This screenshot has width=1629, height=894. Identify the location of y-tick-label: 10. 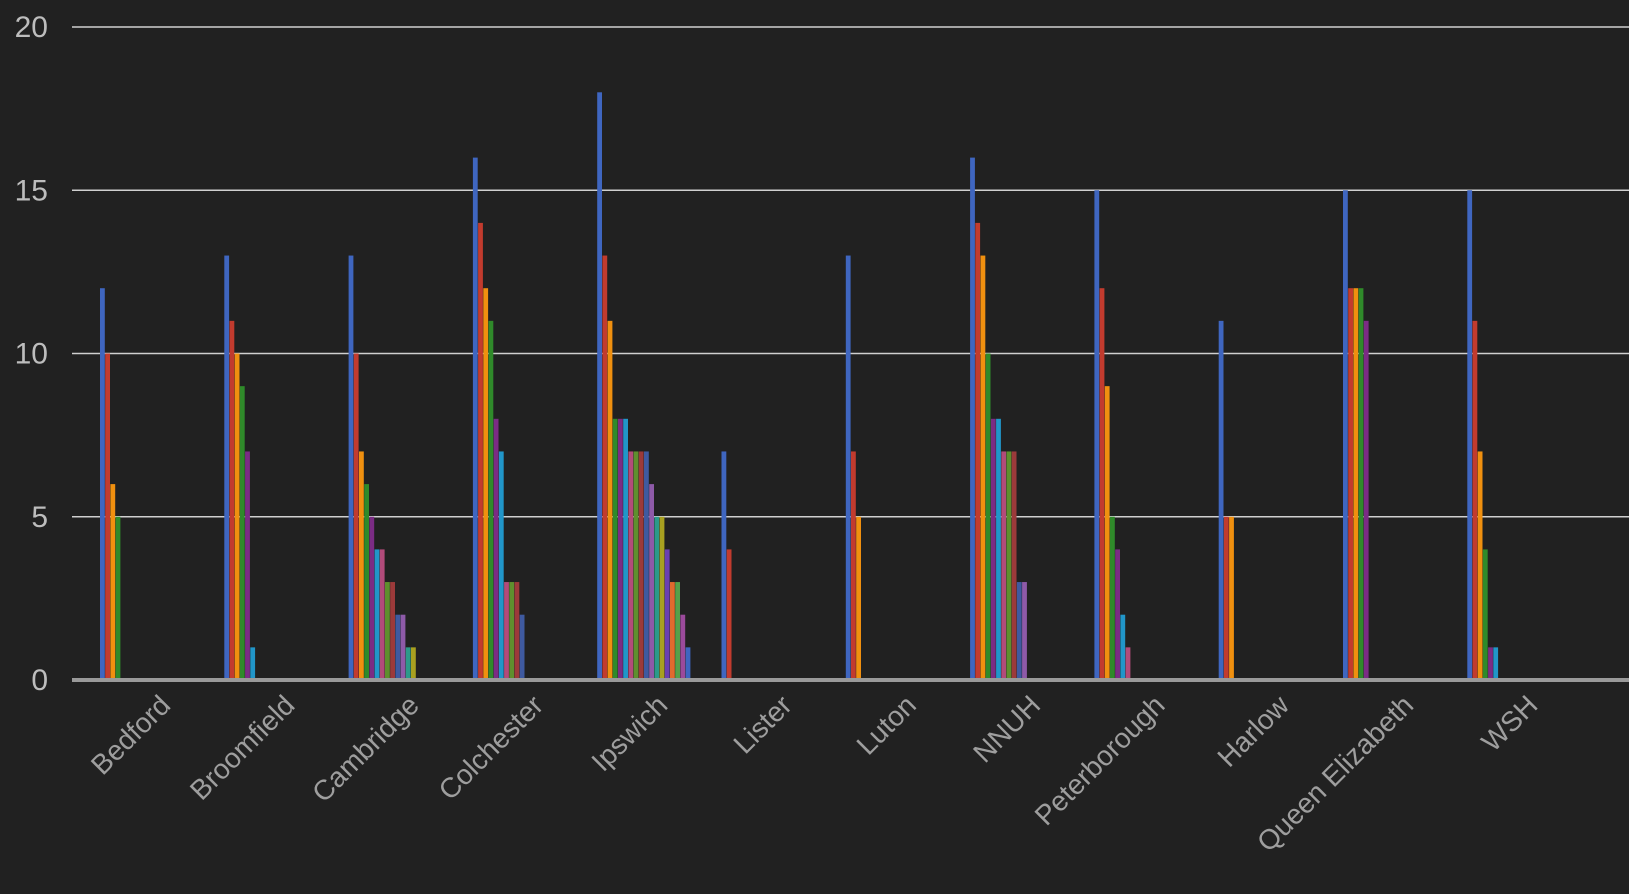
(31, 354).